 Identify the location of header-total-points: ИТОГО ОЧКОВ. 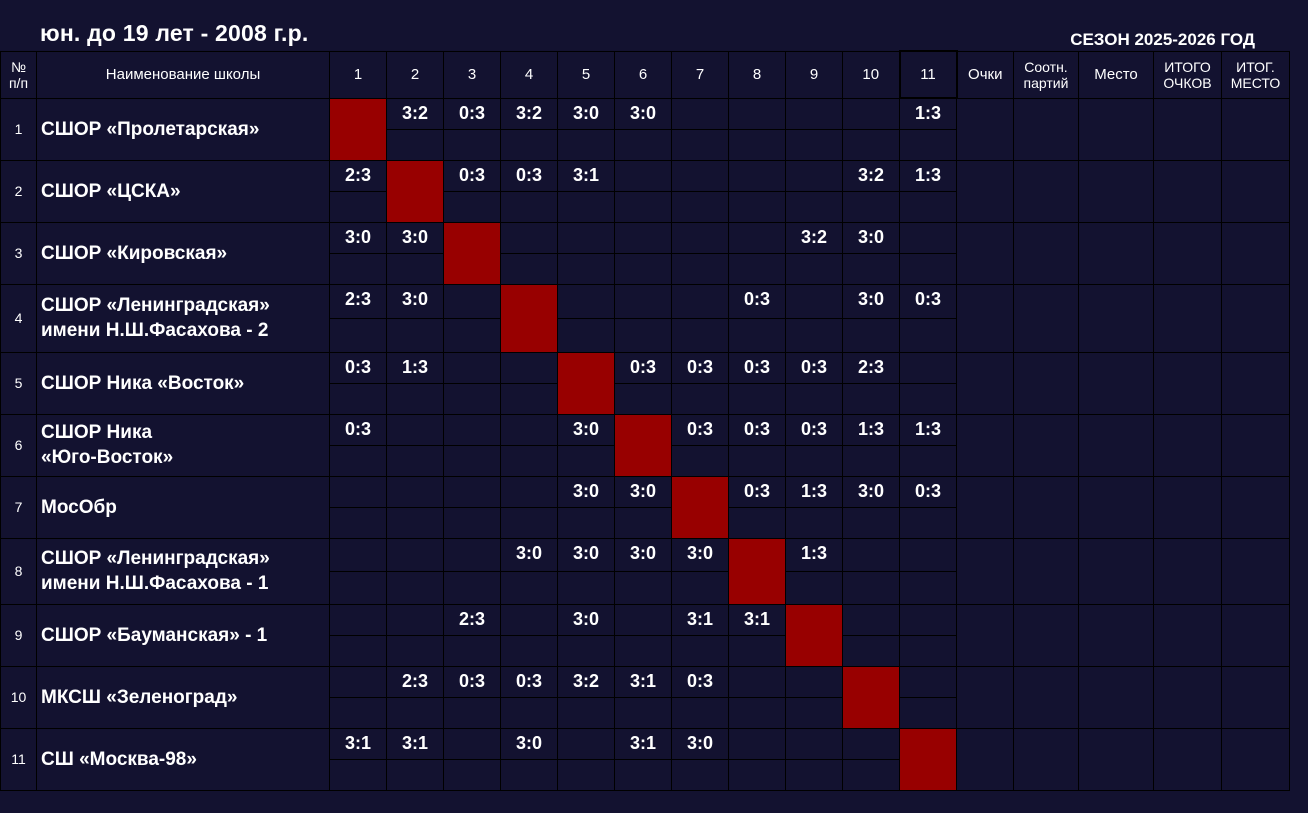
(1187, 74).